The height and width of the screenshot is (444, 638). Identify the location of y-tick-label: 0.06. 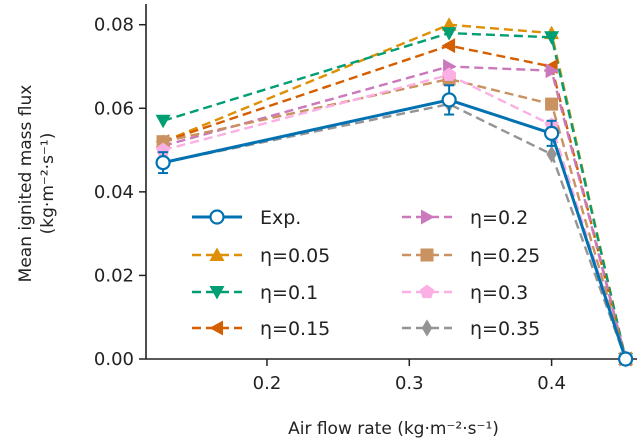
(114, 108).